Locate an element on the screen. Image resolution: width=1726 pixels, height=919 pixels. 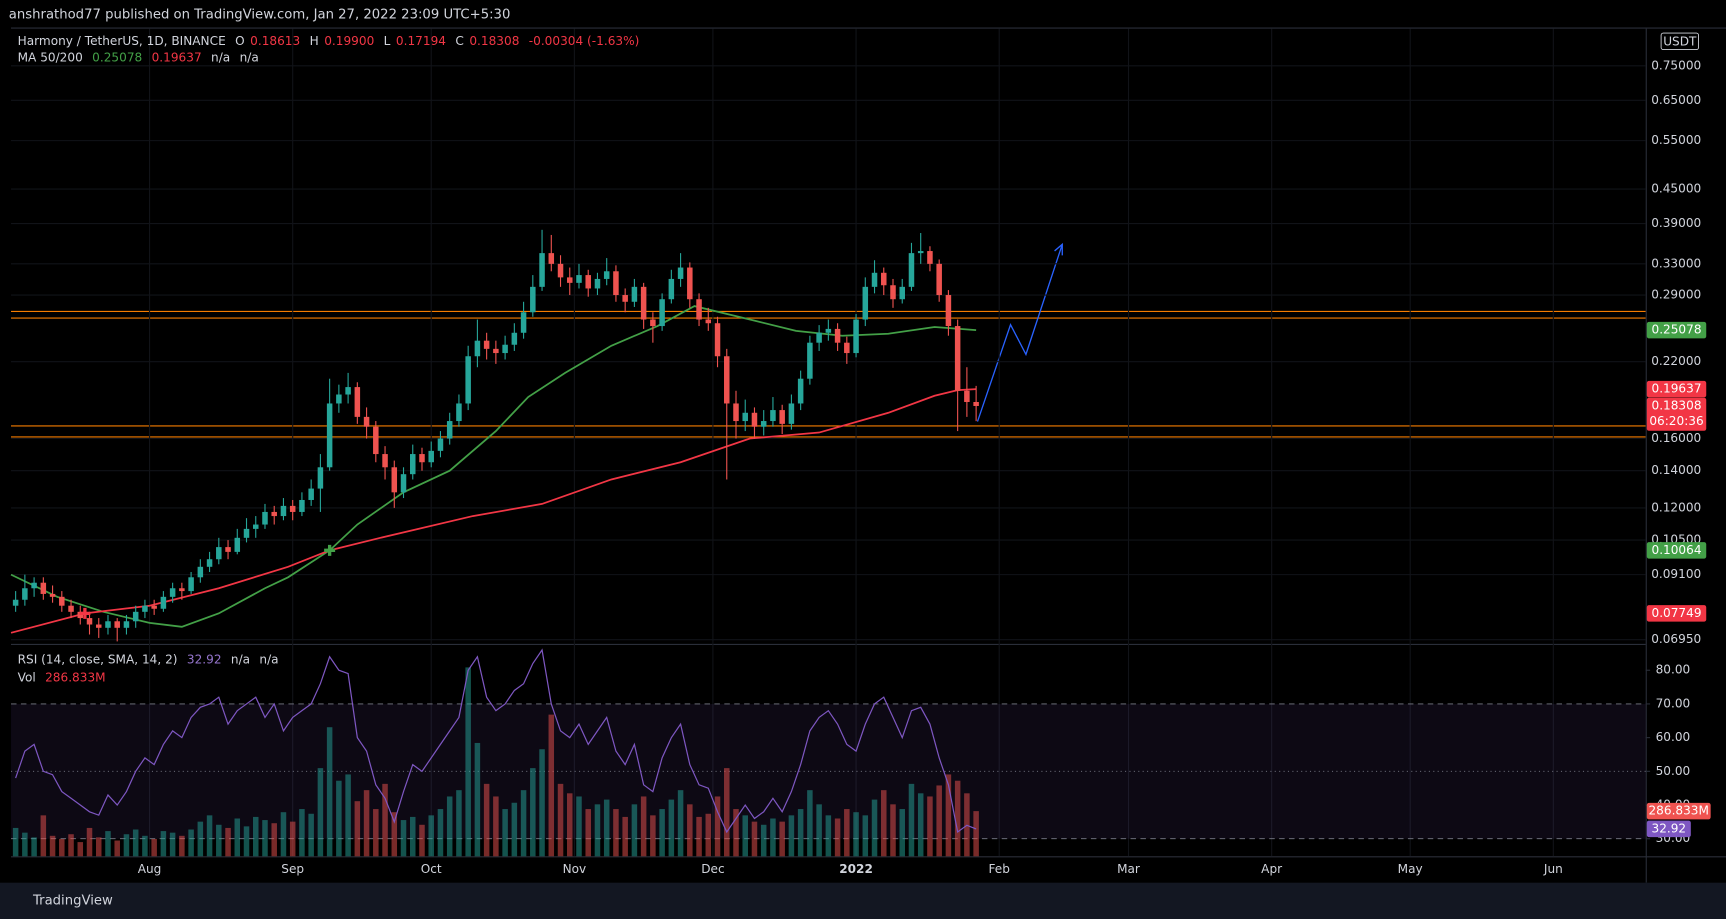
ohlc-key: O is located at coordinates (240, 41).